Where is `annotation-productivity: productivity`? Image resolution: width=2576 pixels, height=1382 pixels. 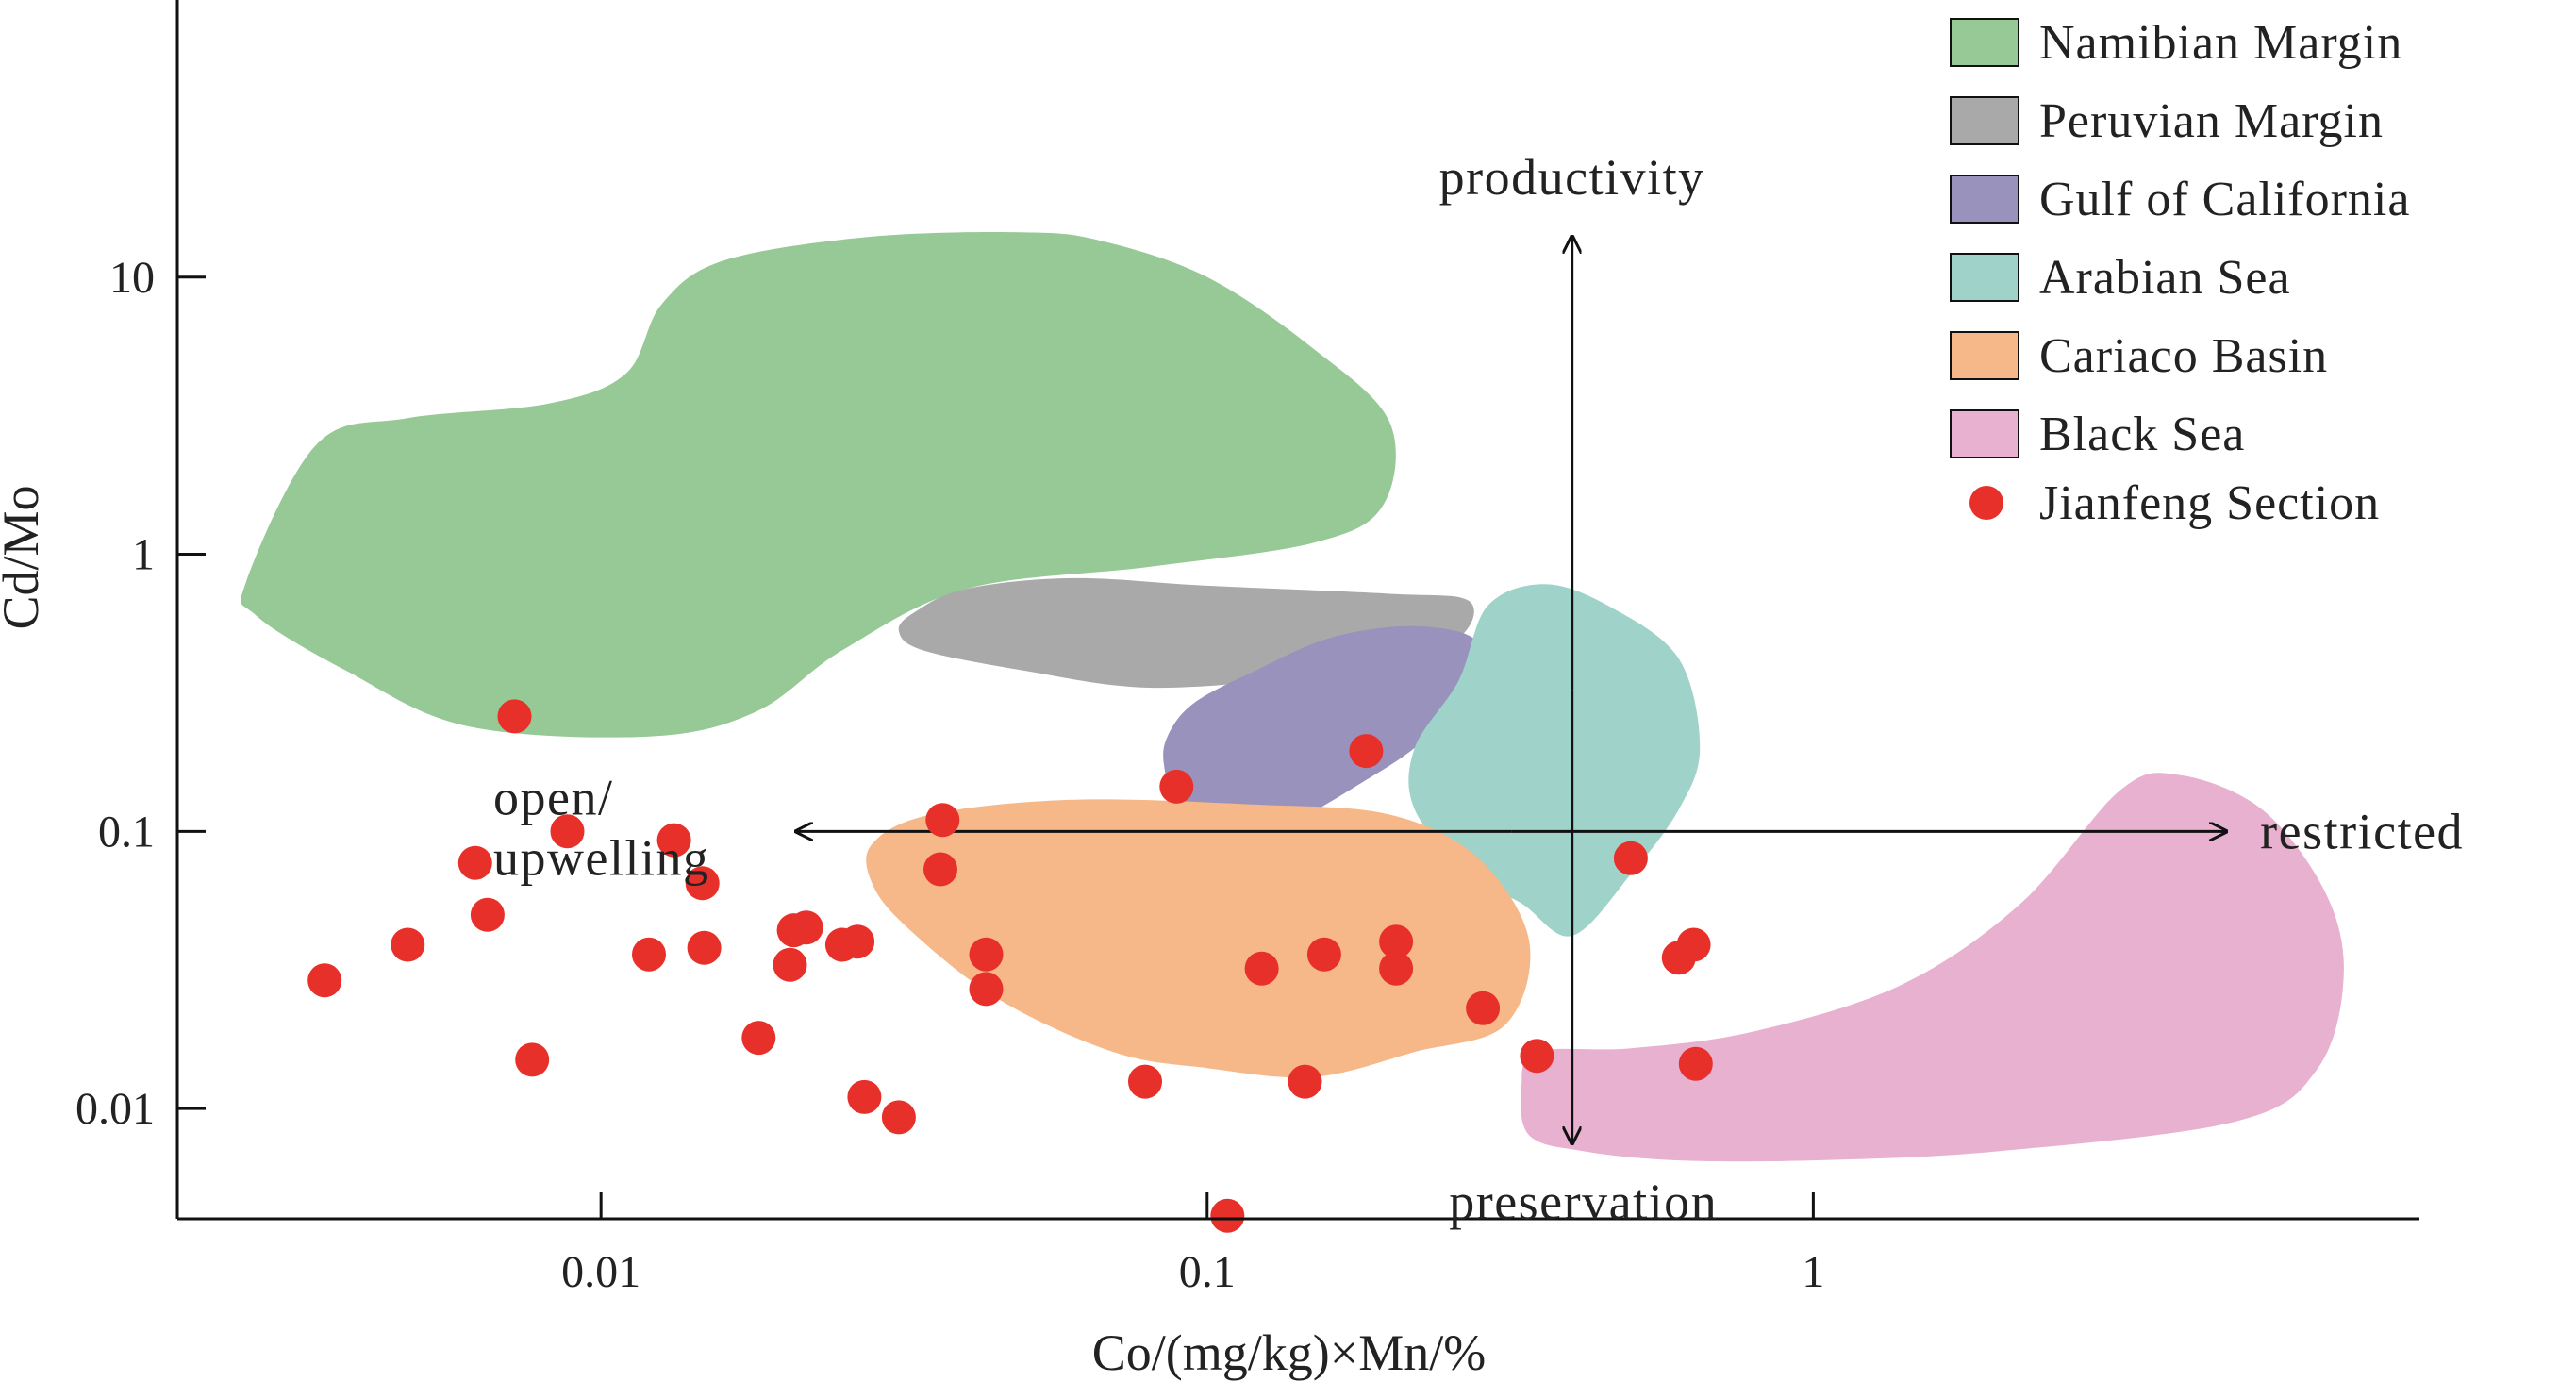 annotation-productivity: productivity is located at coordinates (1572, 177).